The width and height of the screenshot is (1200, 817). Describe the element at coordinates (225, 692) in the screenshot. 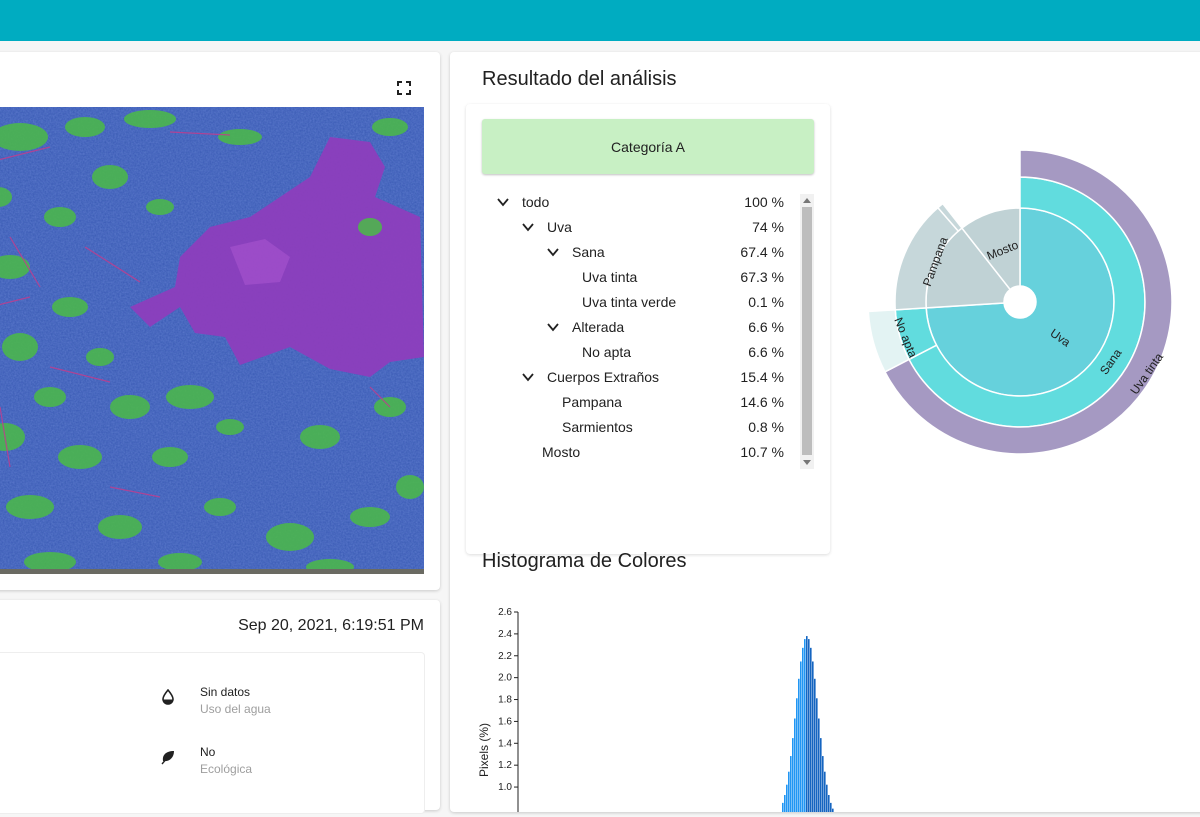

I see `water-usage-value: Sin datos` at that location.